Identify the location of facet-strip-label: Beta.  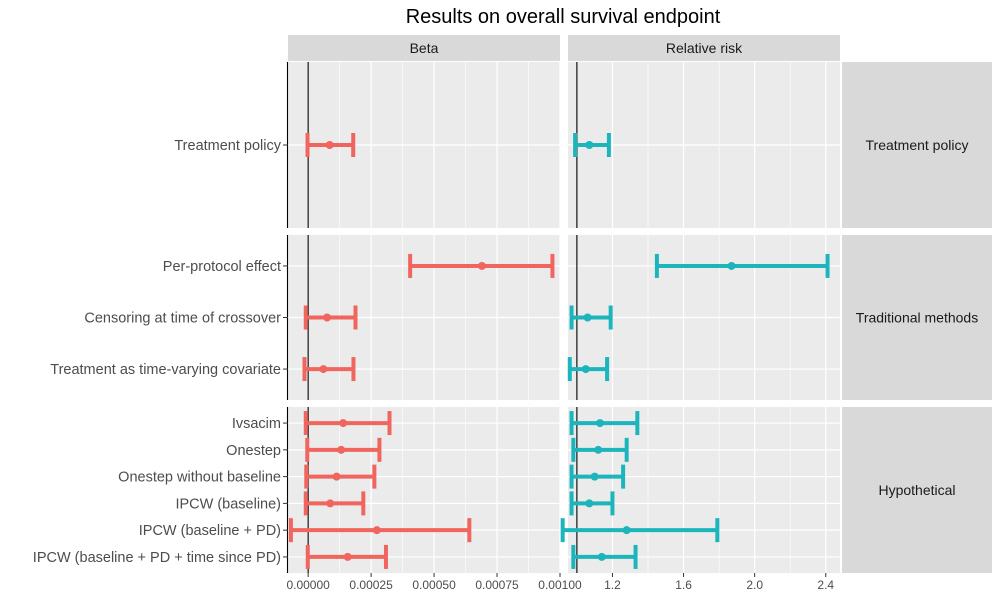
(424, 48).